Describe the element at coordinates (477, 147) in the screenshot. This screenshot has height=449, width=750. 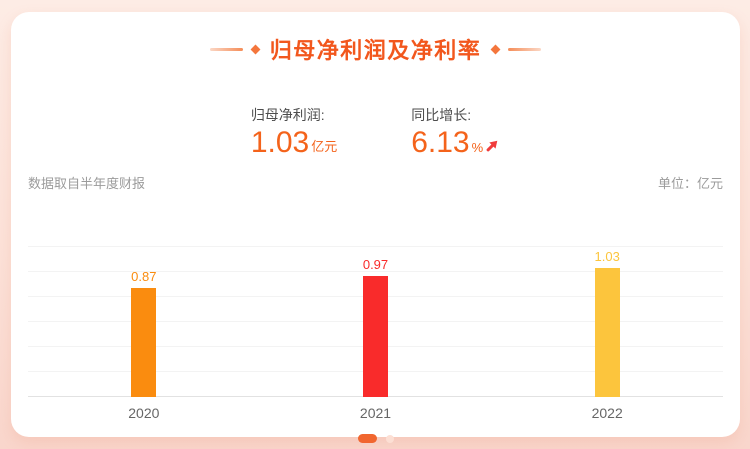
I see `stat-unit: %` at that location.